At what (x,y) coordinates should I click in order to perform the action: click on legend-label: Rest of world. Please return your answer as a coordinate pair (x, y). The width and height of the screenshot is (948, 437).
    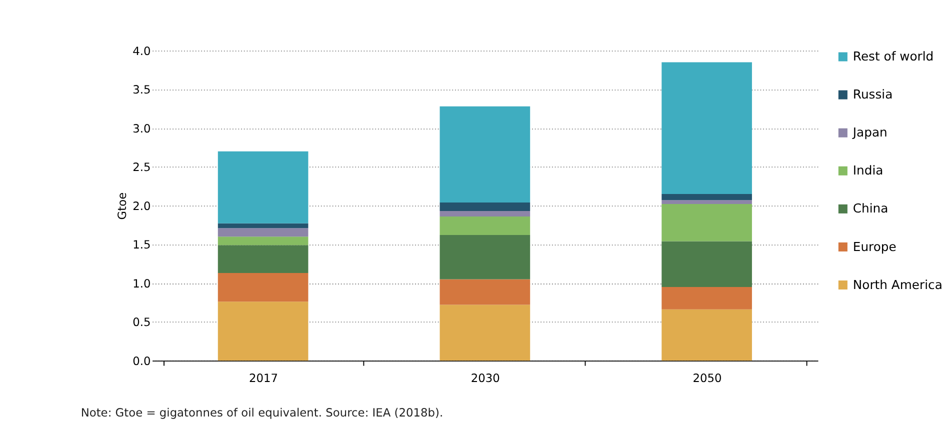
    Looking at the image, I should click on (893, 57).